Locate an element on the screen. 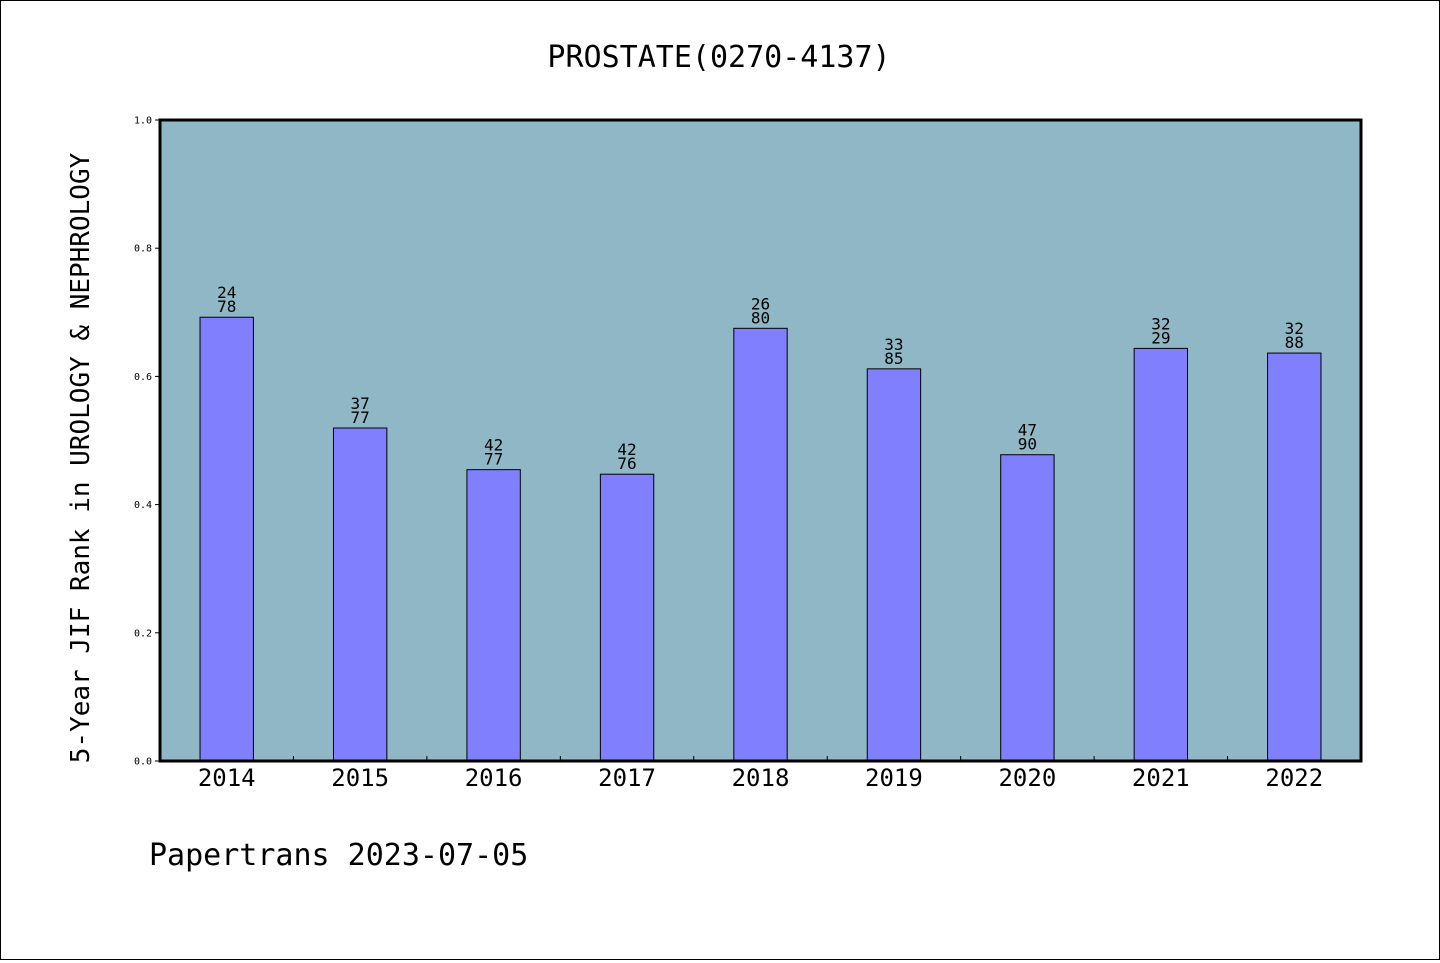 This screenshot has width=1440, height=963. y-tick-label: 0.8 is located at coordinates (143, 249).